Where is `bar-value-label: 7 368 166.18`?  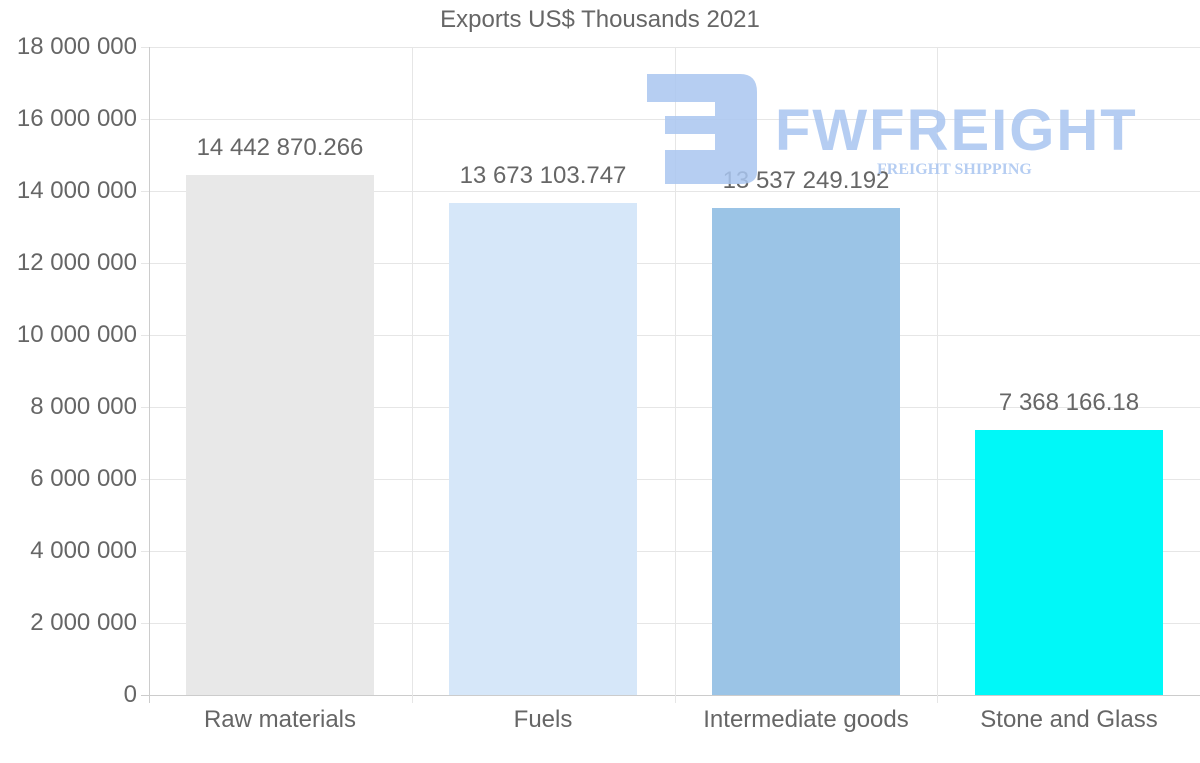 bar-value-label: 7 368 166.18 is located at coordinates (1069, 402).